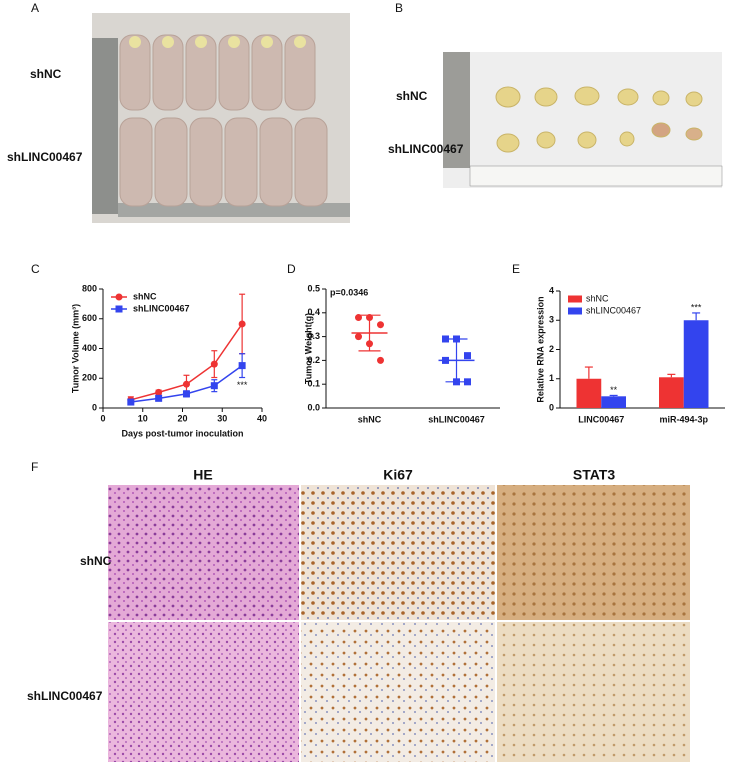  I want to click on y-tick-label: 0.5, so click(313, 288).